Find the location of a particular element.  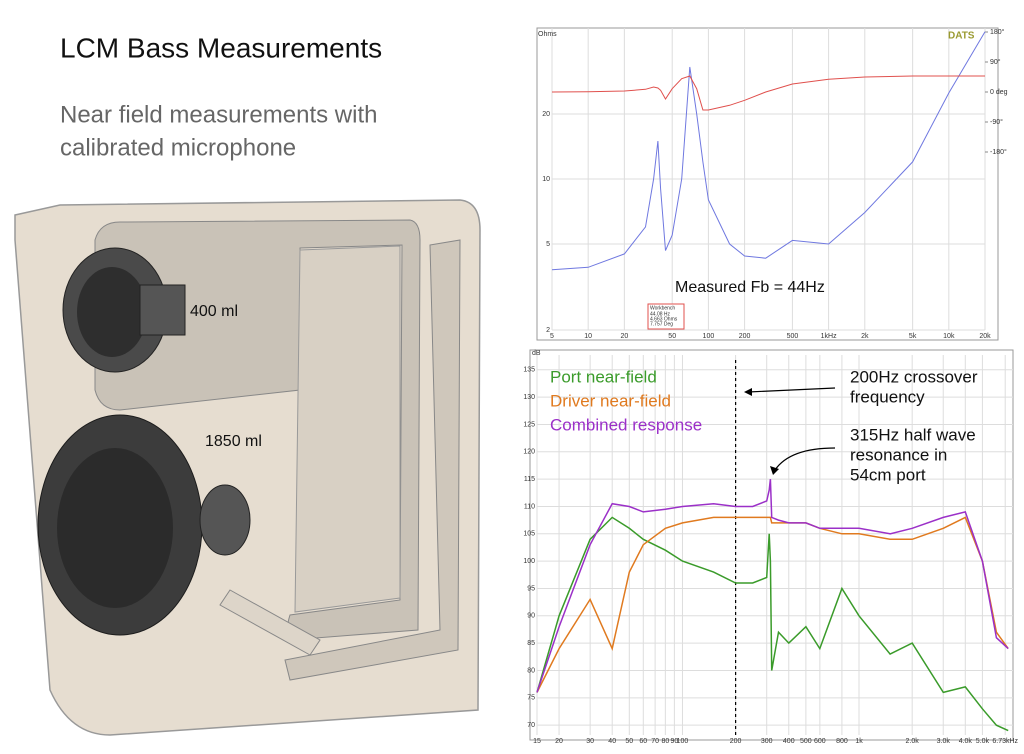

chart-title: DATS is located at coordinates (961, 36).